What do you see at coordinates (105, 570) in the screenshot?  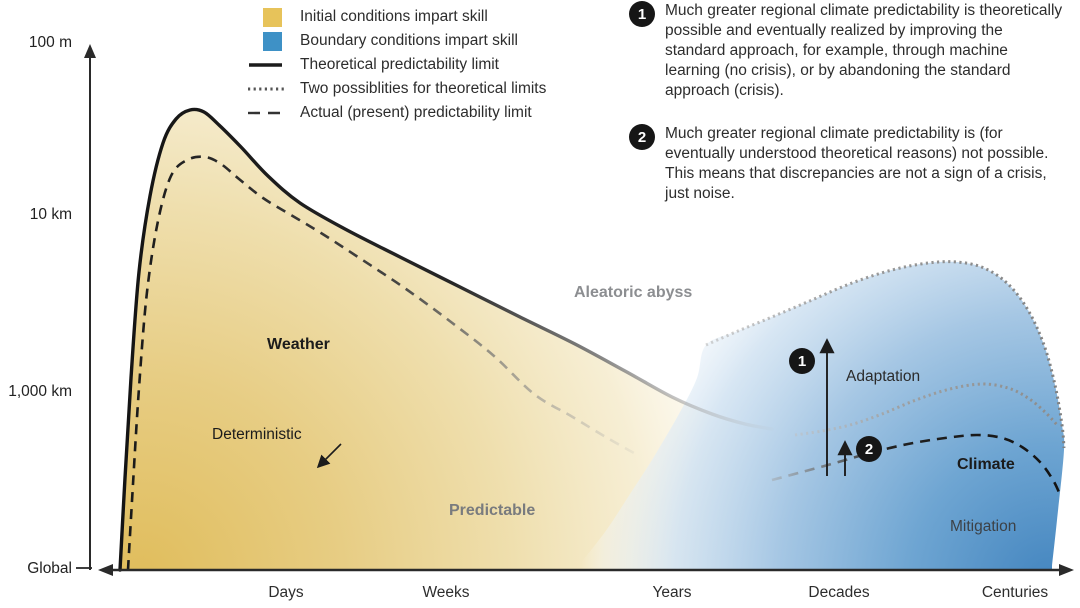 I see `x-axis-left-arrowhead-icon` at bounding box center [105, 570].